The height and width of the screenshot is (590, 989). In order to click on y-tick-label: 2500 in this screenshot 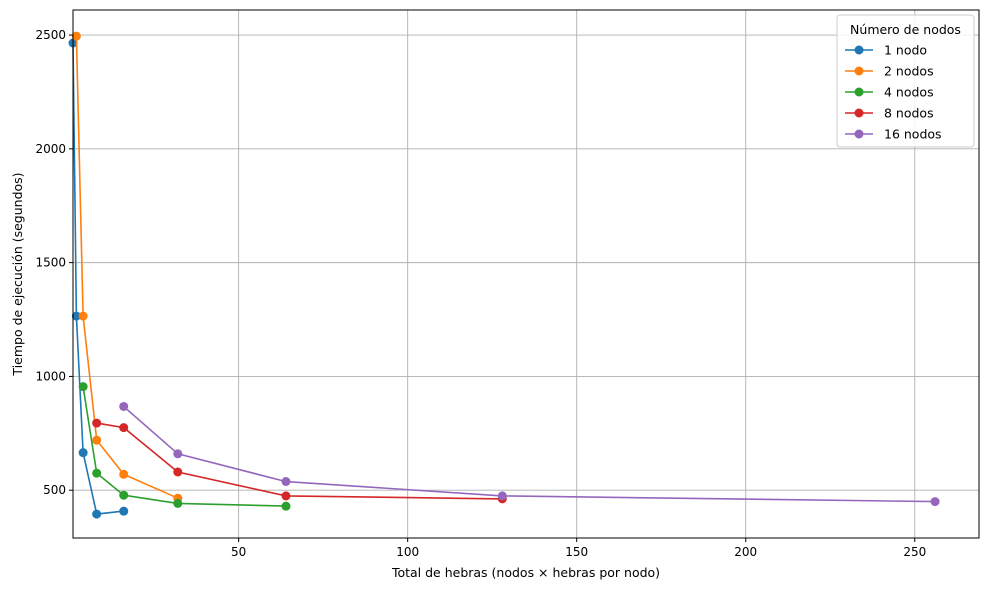, I will do `click(50, 35)`.